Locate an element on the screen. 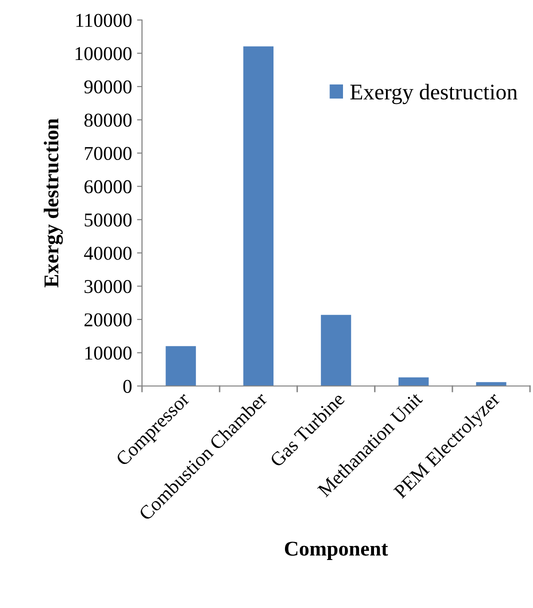 This screenshot has width=533, height=608. y-tick-label: 110000 is located at coordinates (104, 20).